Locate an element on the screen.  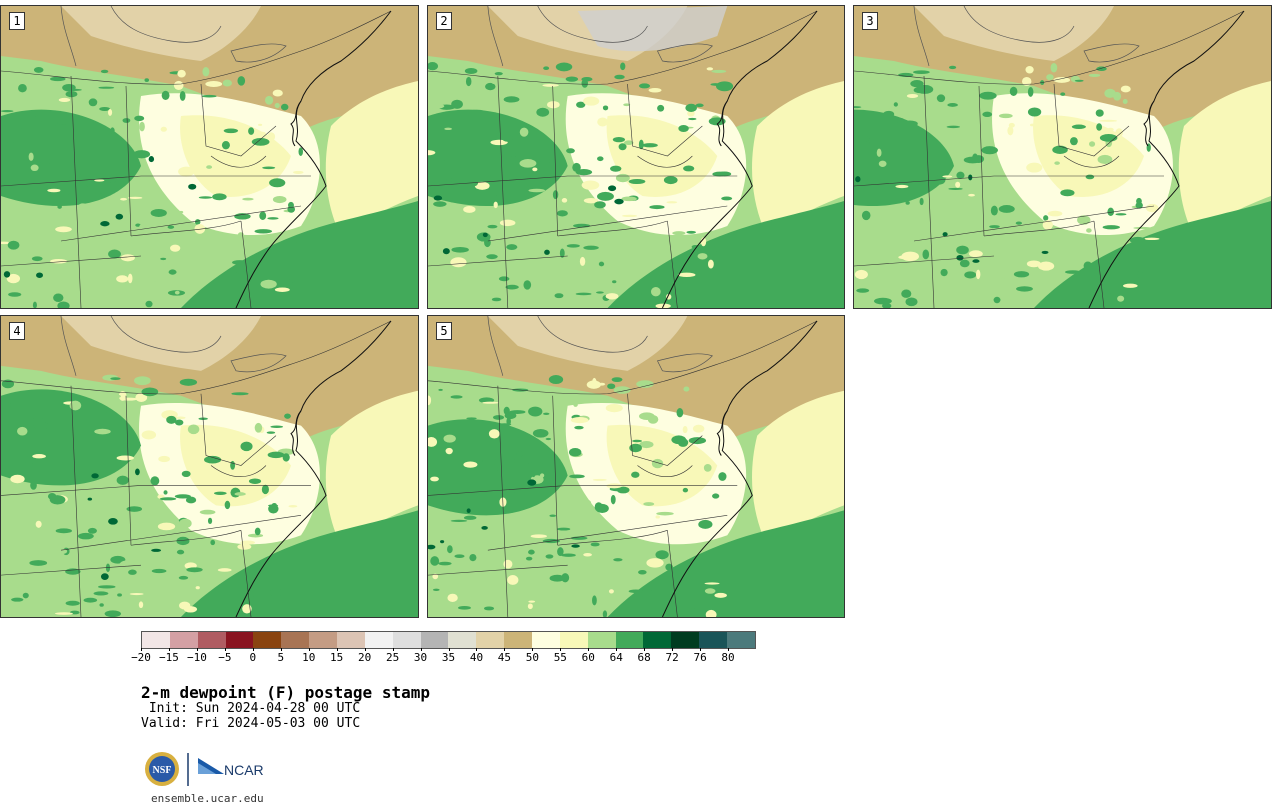
nsf-logo-icon: NSF is located at coordinates (162, 769).